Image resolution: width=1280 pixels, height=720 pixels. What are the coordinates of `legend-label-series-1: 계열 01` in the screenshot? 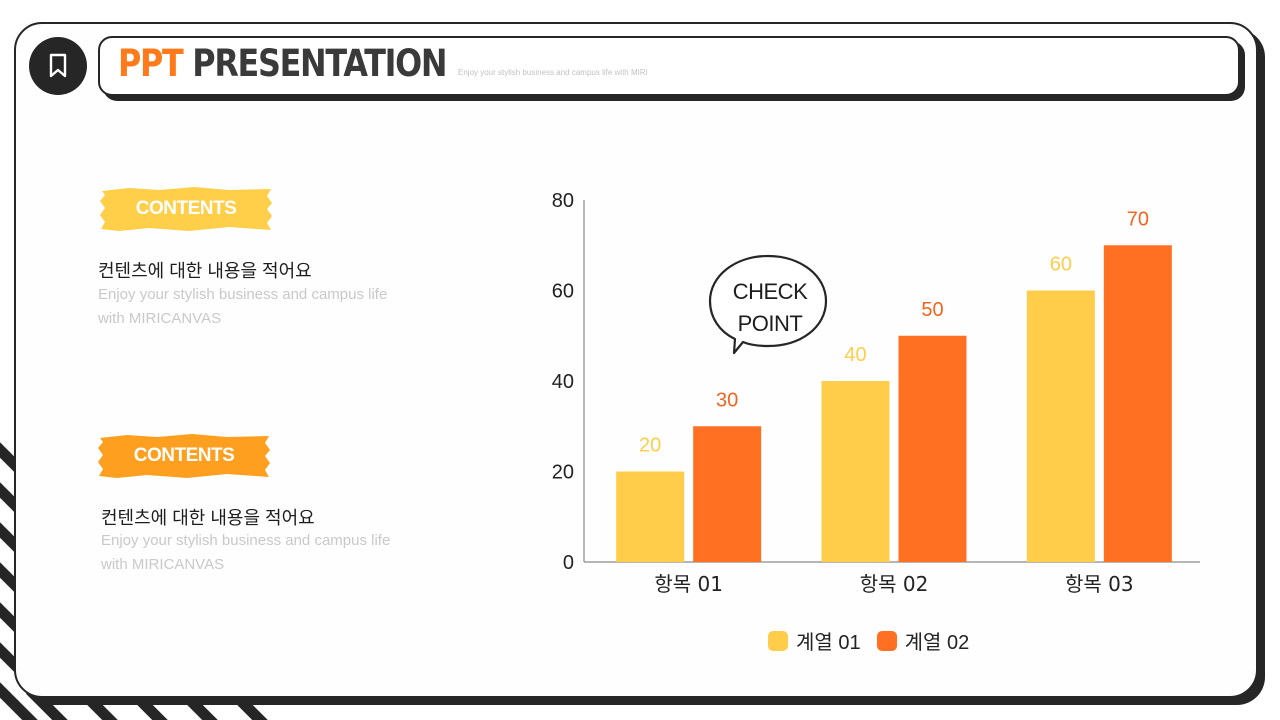 It's located at (828, 643).